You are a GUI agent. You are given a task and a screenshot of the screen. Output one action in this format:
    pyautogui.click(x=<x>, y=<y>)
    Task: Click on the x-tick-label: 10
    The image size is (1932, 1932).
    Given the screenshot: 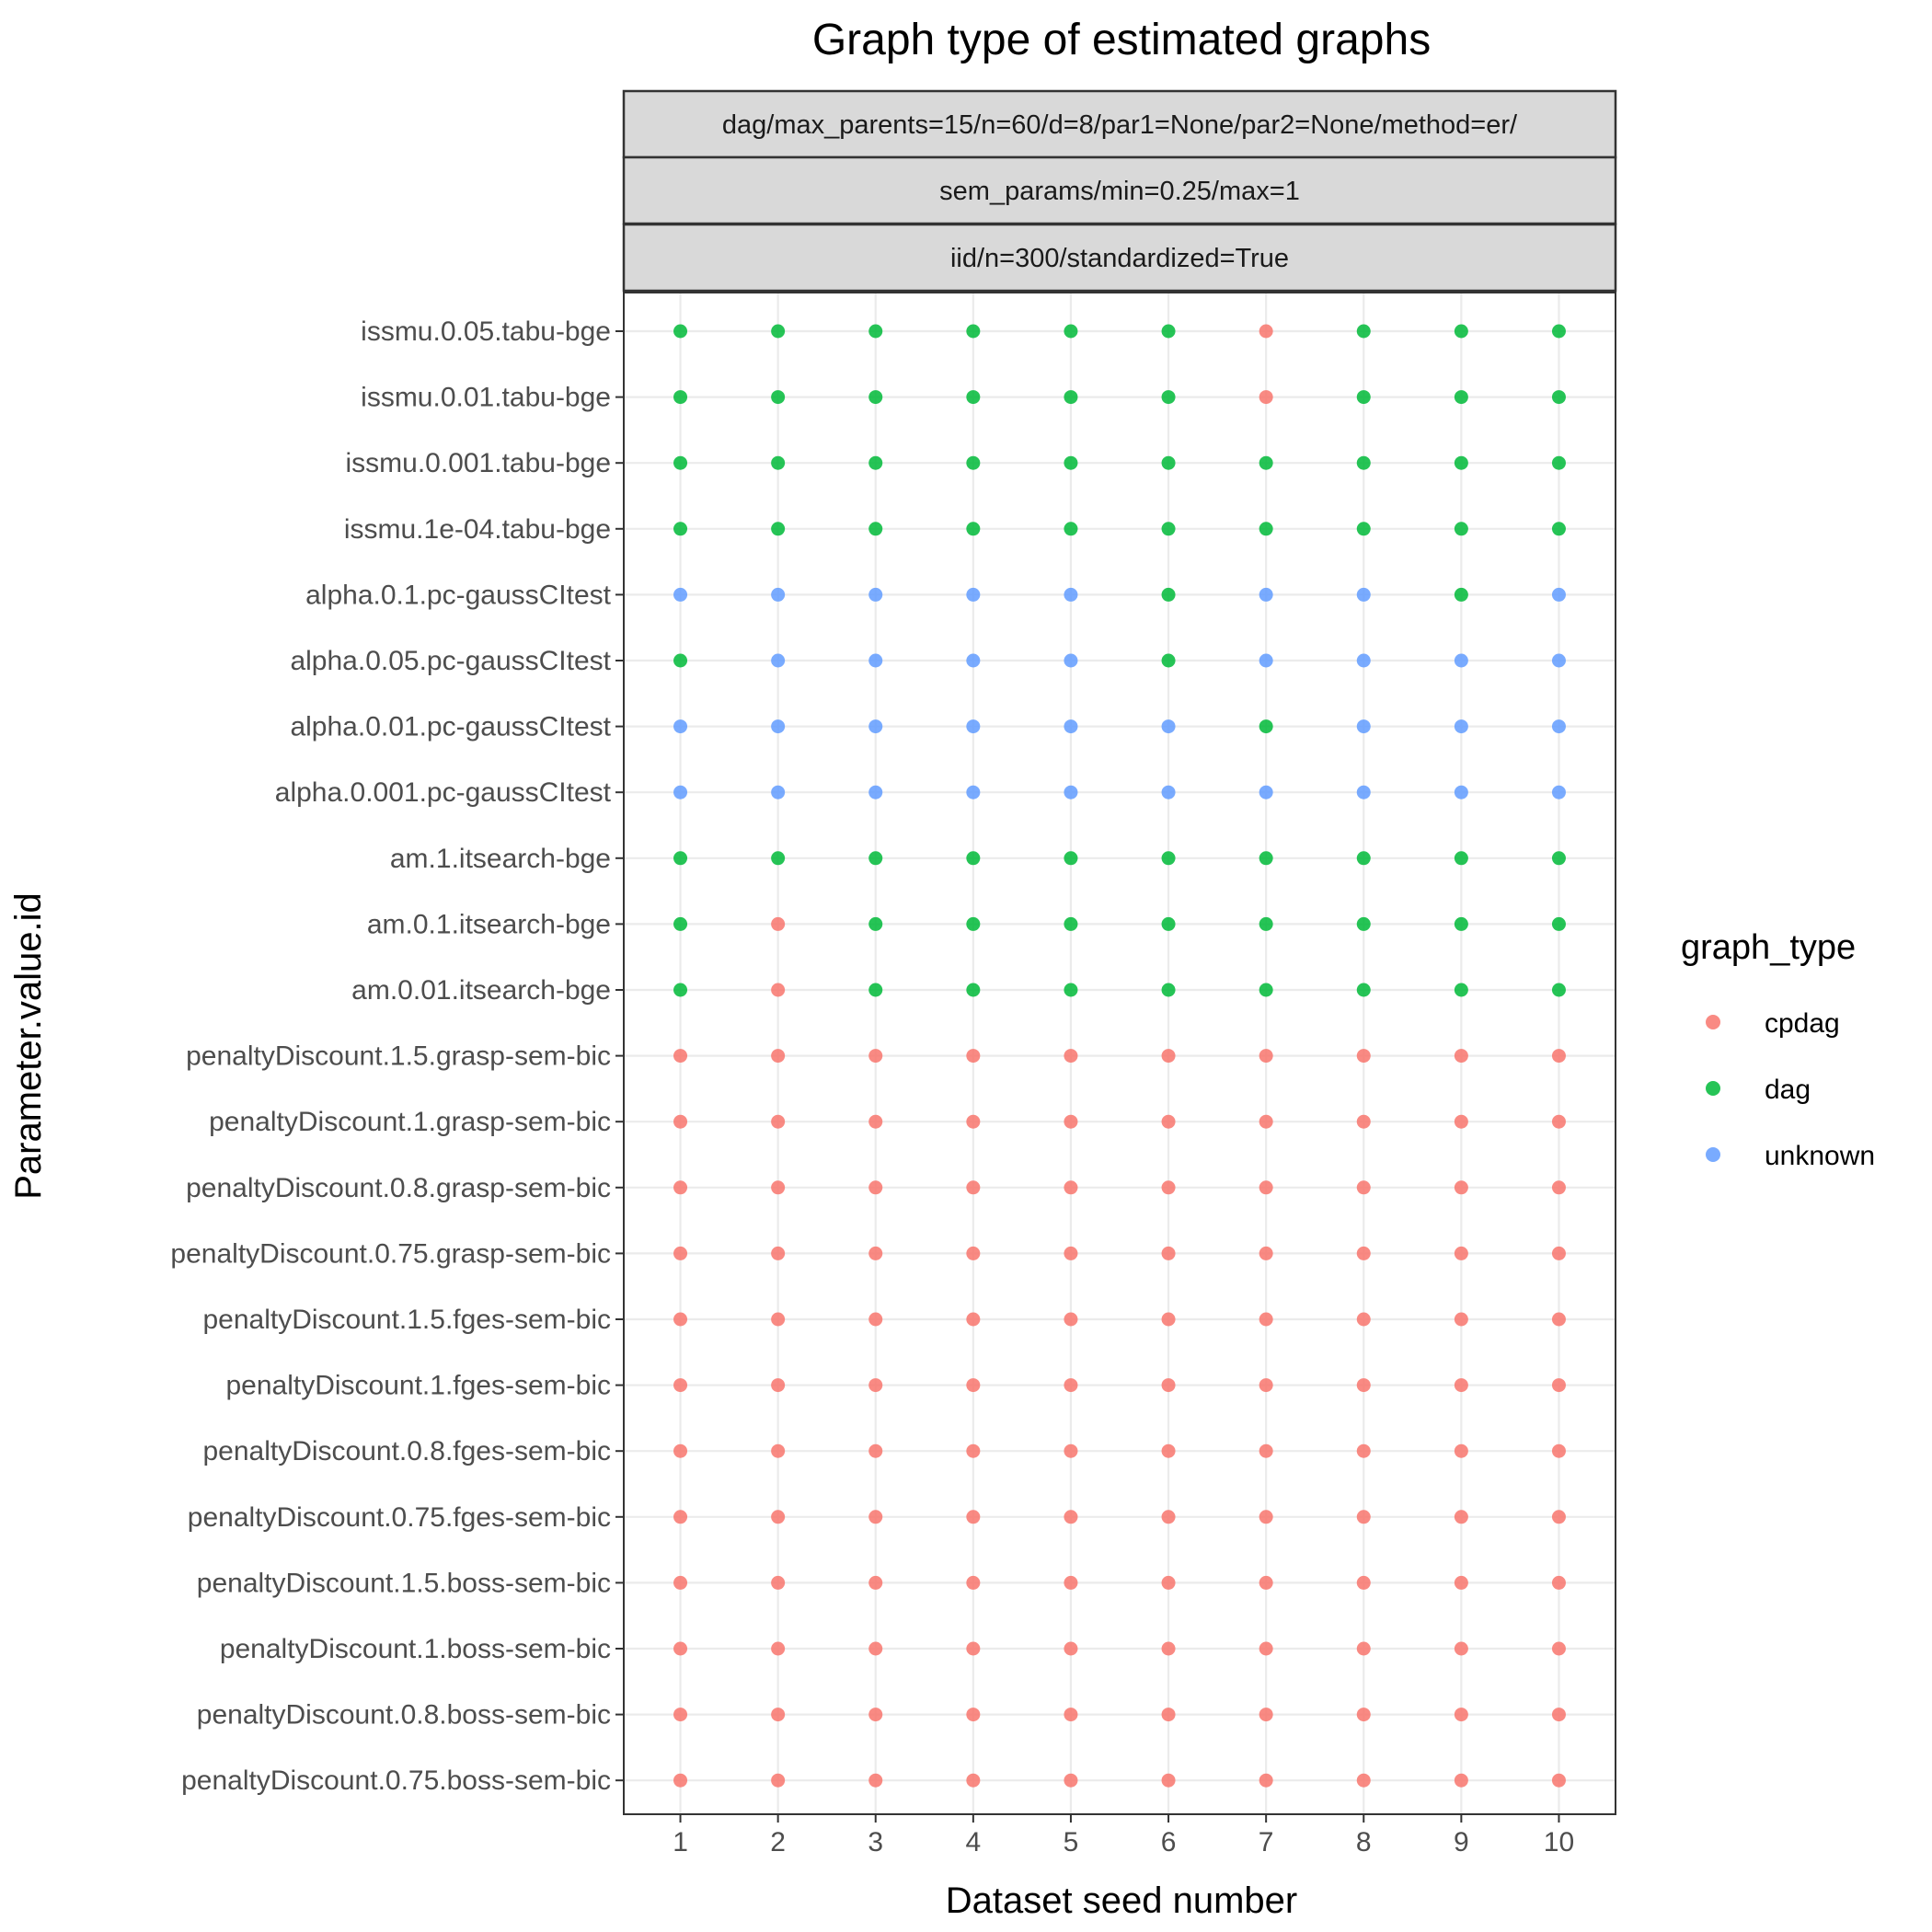 What is the action you would take?
    pyautogui.click(x=1559, y=1842)
    